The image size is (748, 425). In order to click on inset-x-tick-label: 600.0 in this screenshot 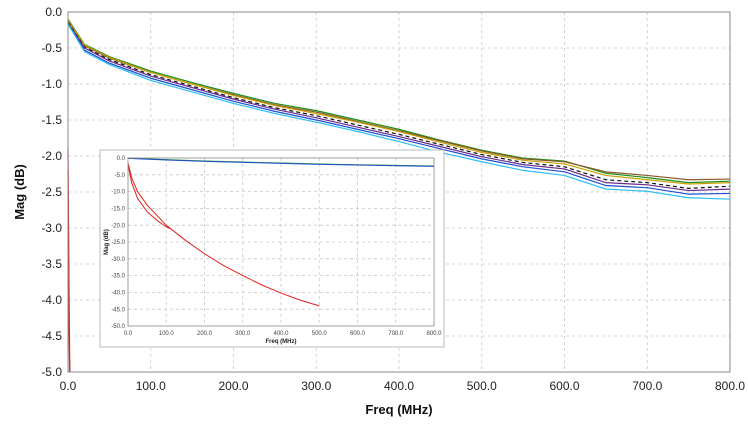, I will do `click(358, 334)`.